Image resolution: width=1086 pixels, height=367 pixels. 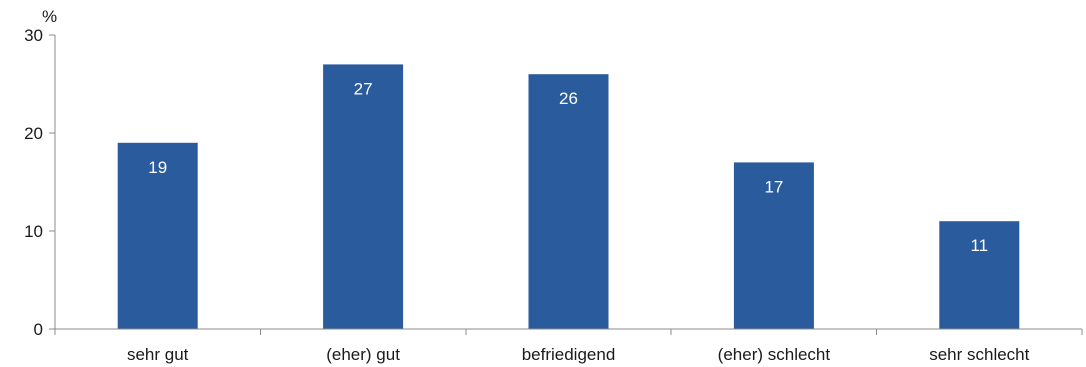 What do you see at coordinates (363, 354) in the screenshot?
I see `x-tick-label: (eher) gut` at bounding box center [363, 354].